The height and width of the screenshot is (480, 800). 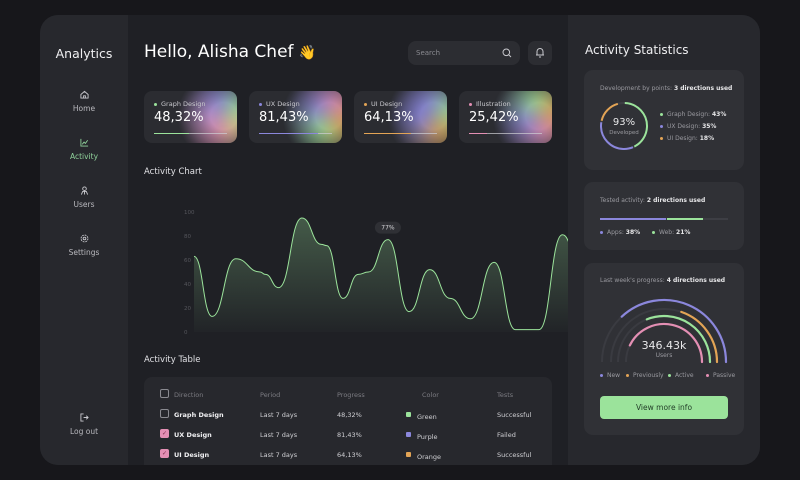 What do you see at coordinates (637, 50) in the screenshot?
I see `statistics-title: Activity Statistics` at bounding box center [637, 50].